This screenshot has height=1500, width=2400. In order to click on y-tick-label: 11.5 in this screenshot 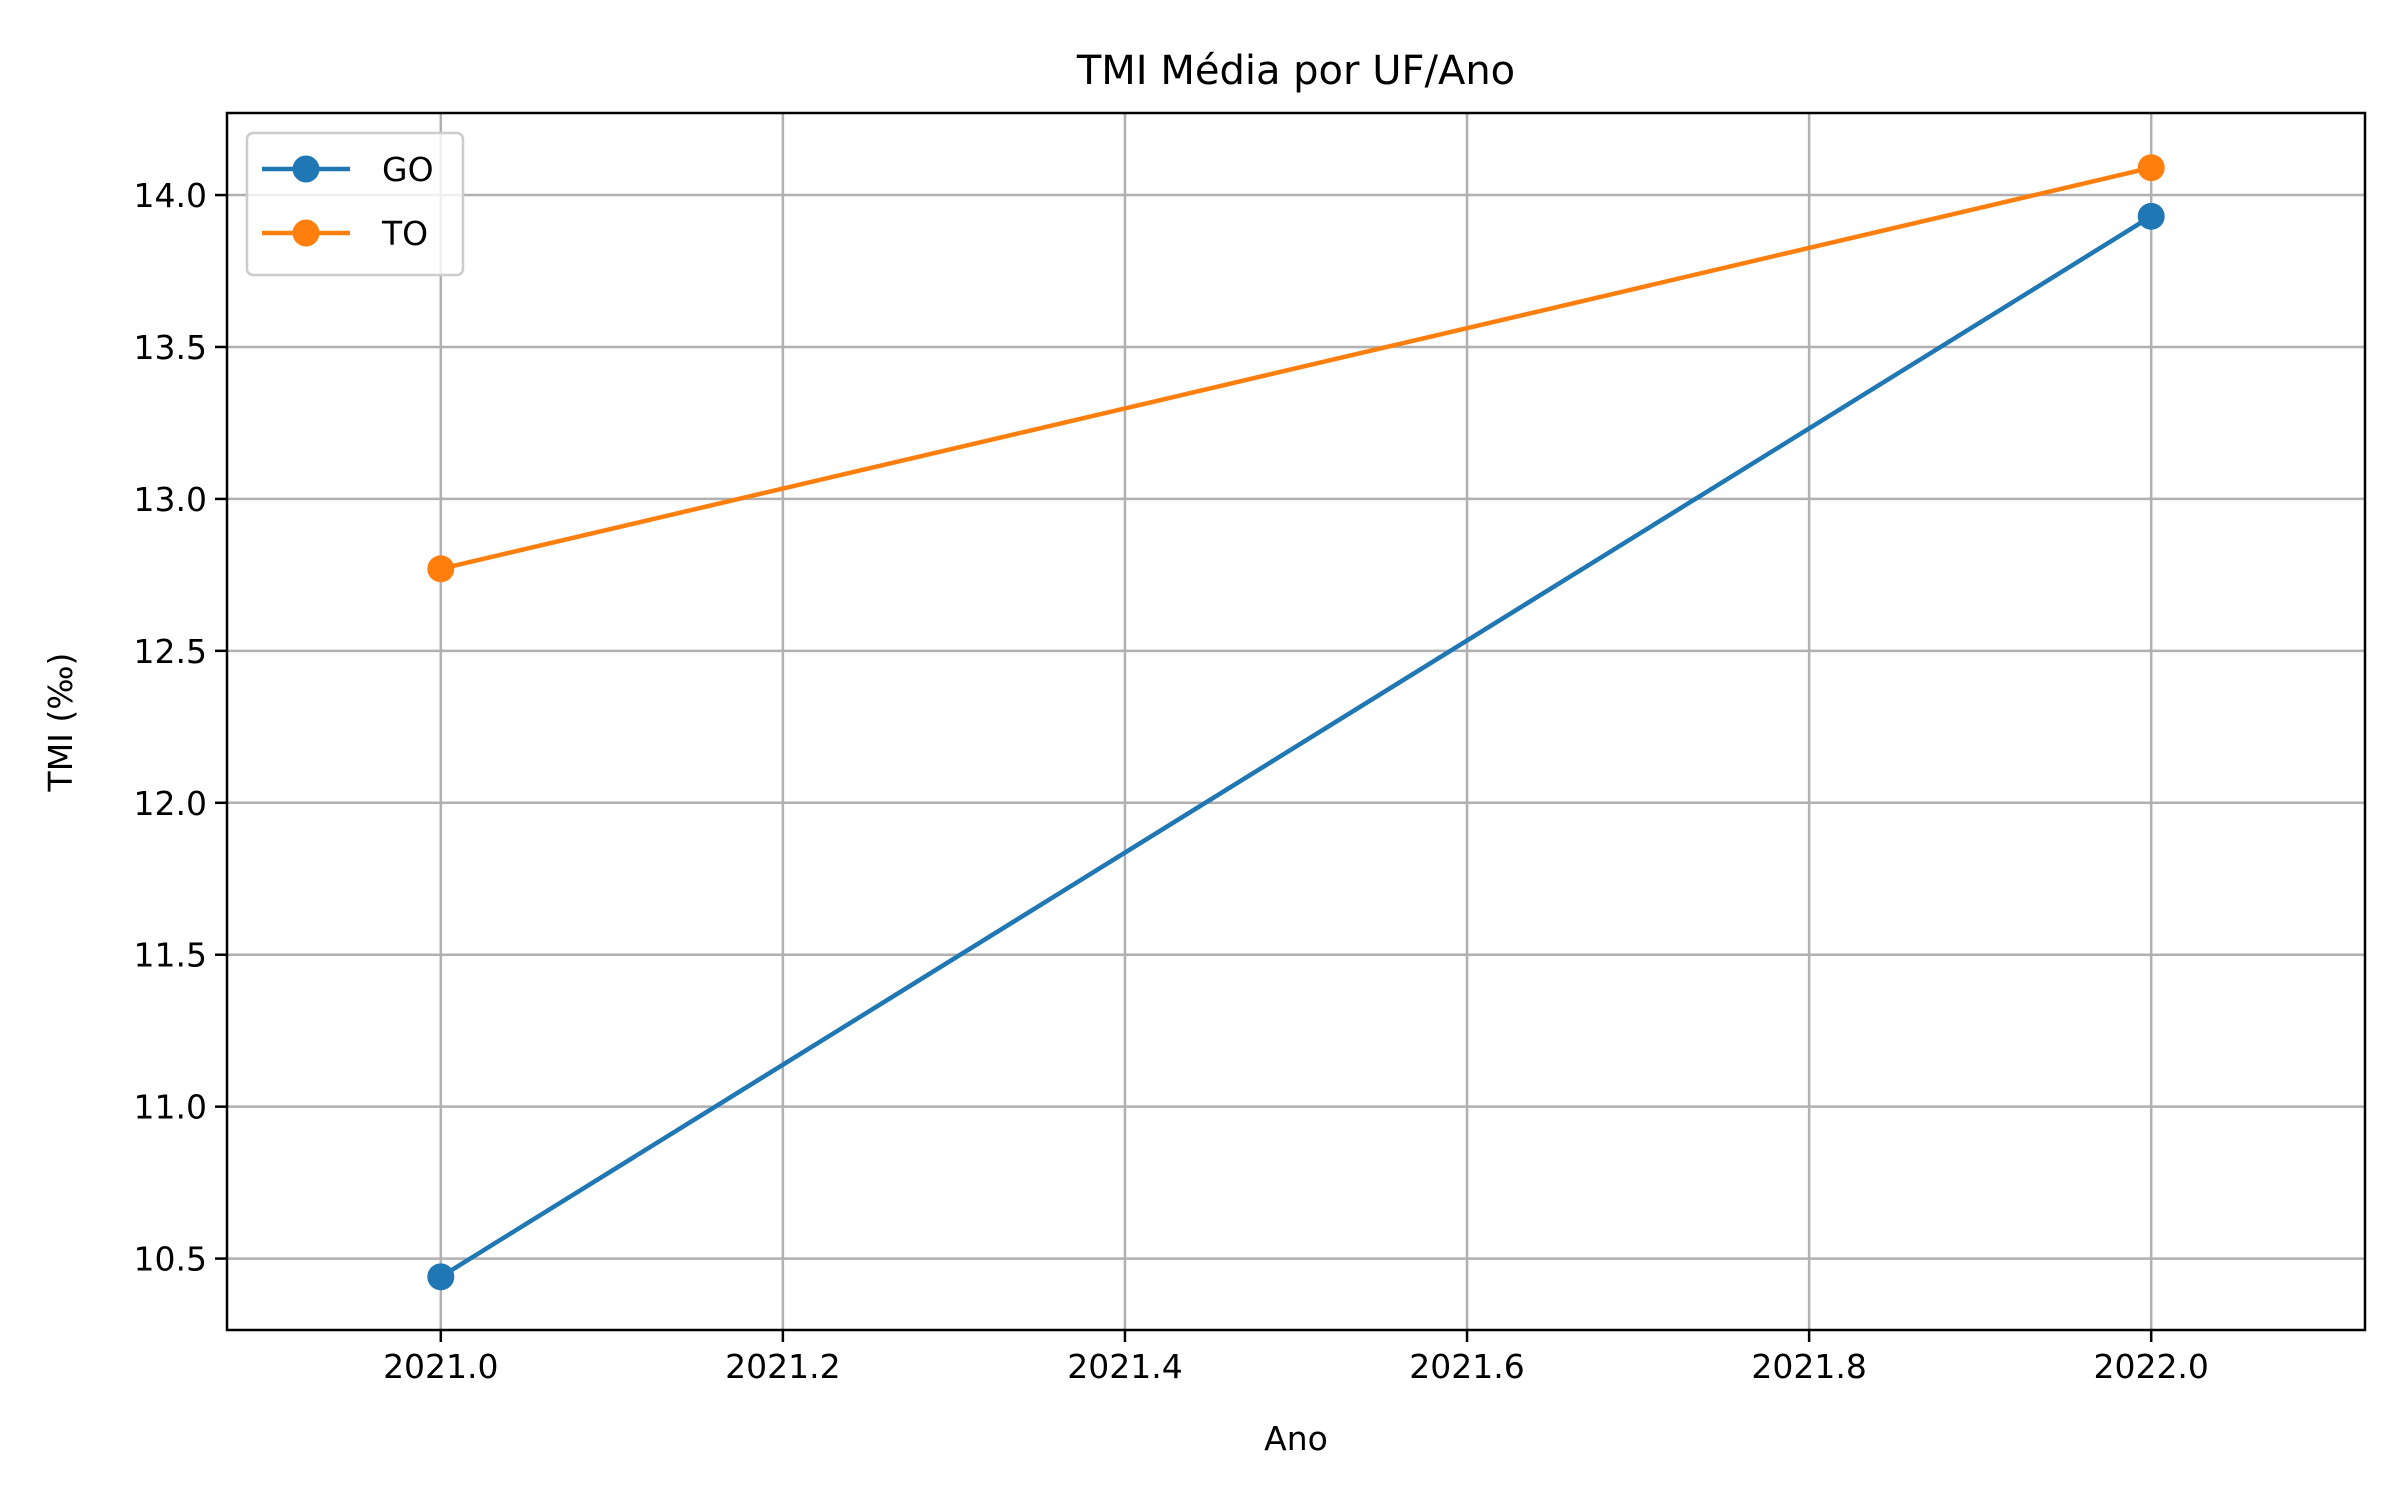, I will do `click(170, 955)`.